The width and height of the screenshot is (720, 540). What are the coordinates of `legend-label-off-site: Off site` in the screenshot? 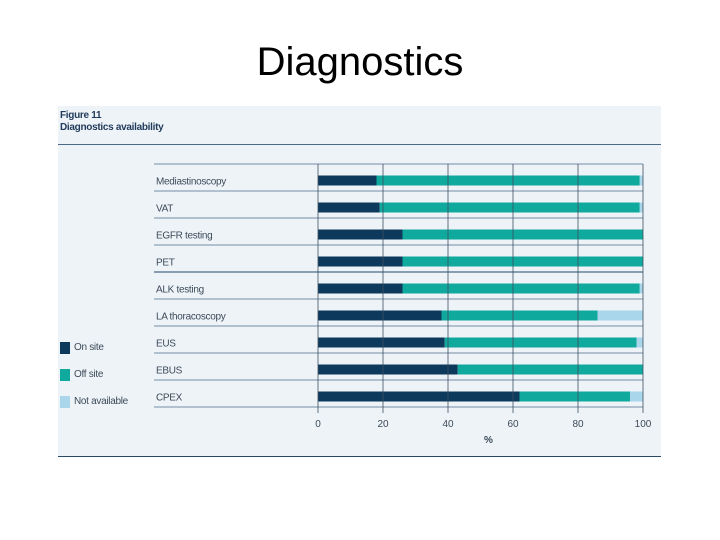 It's located at (89, 374).